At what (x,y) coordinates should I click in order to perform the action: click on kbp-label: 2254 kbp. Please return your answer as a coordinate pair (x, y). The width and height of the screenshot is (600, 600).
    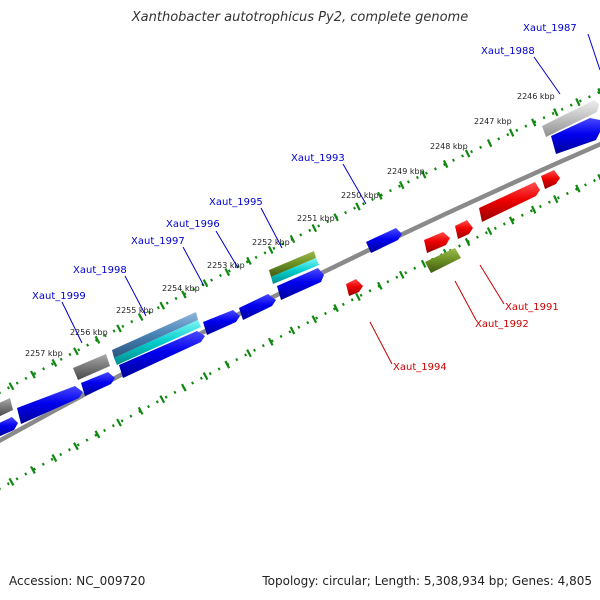
    Looking at the image, I should click on (181, 288).